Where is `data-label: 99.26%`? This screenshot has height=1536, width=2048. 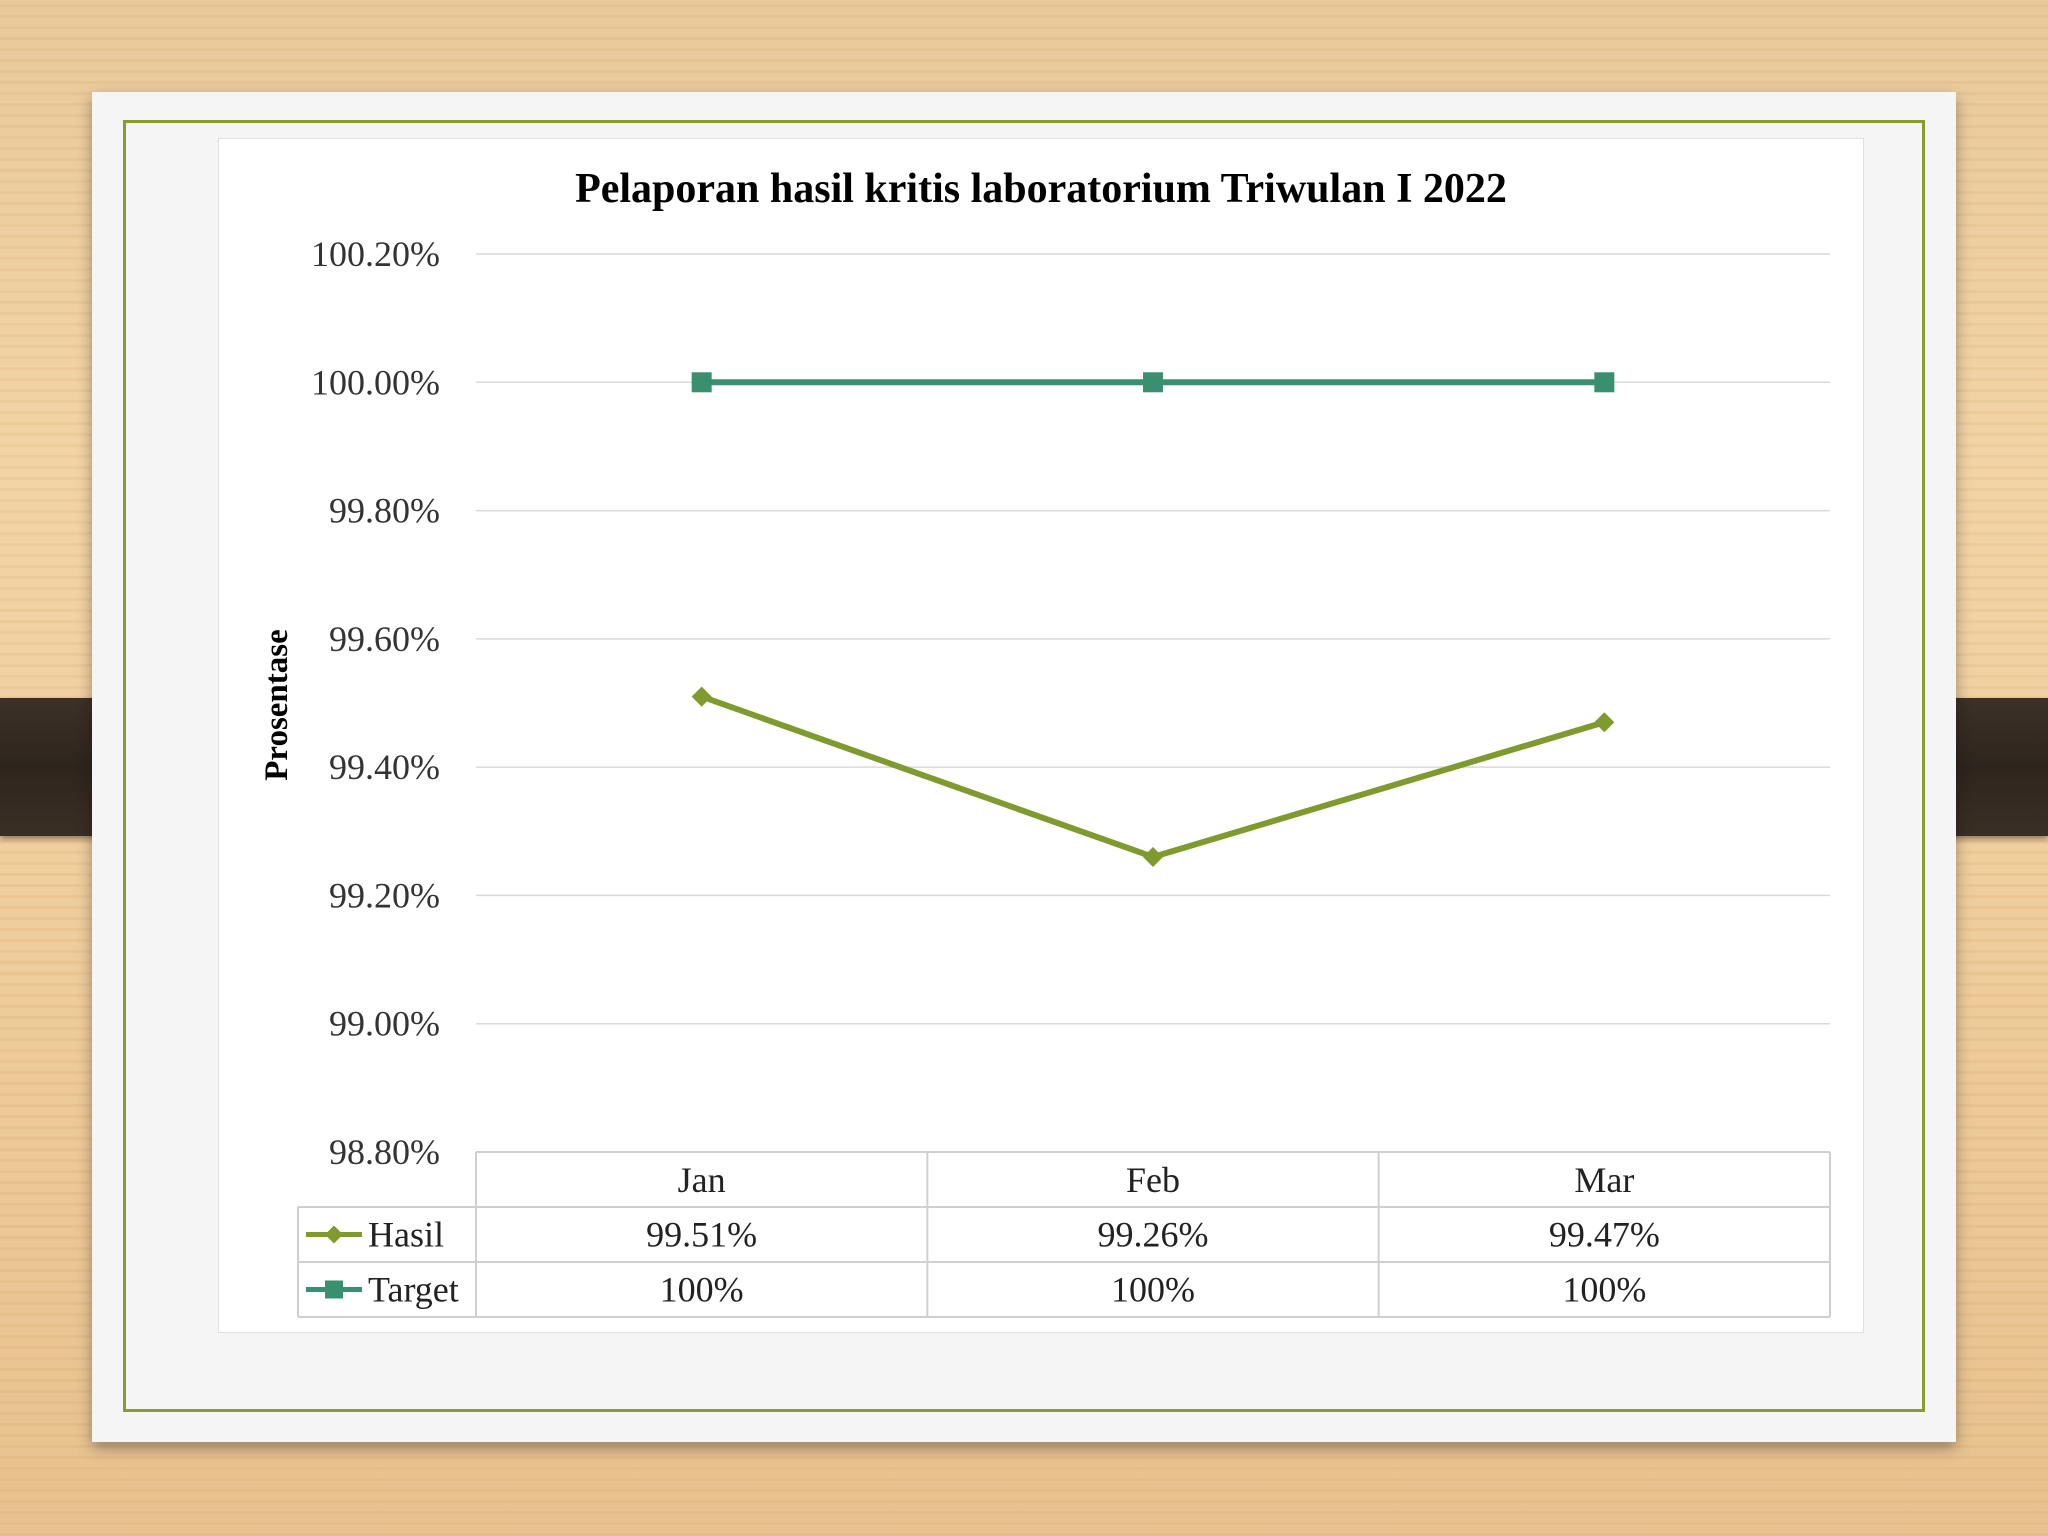
data-label: 99.26% is located at coordinates (1153, 1235).